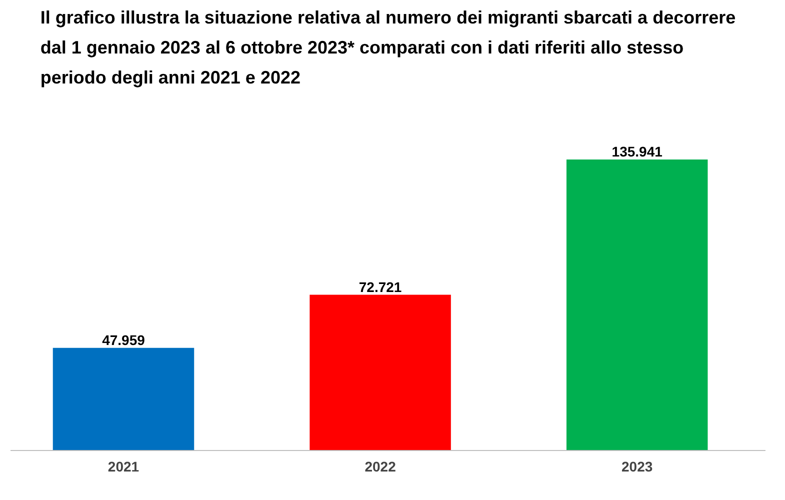 Image resolution: width=785 pixels, height=500 pixels. Describe the element at coordinates (124, 340) in the screenshot. I see `data-label: 47.959` at that location.